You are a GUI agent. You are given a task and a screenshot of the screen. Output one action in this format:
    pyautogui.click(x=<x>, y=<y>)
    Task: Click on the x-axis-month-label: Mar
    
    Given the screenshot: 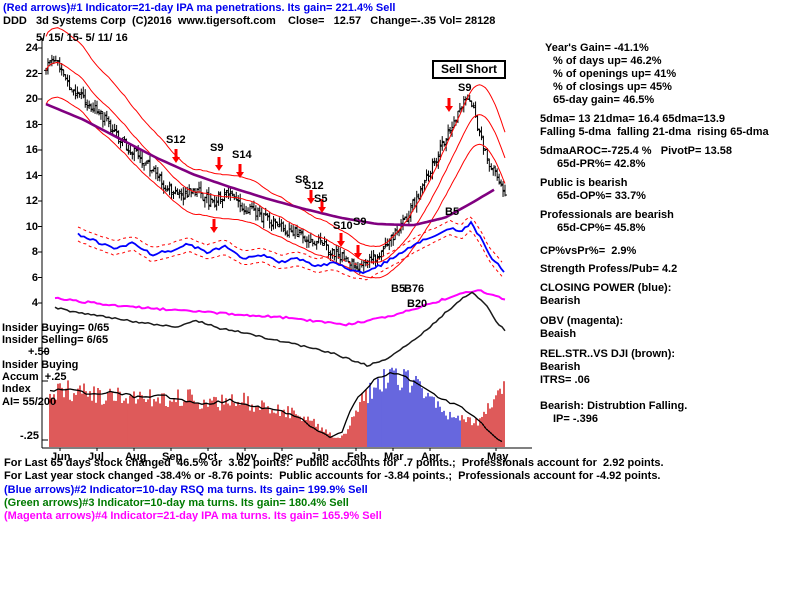 What is the action you would take?
    pyautogui.click(x=394, y=457)
    